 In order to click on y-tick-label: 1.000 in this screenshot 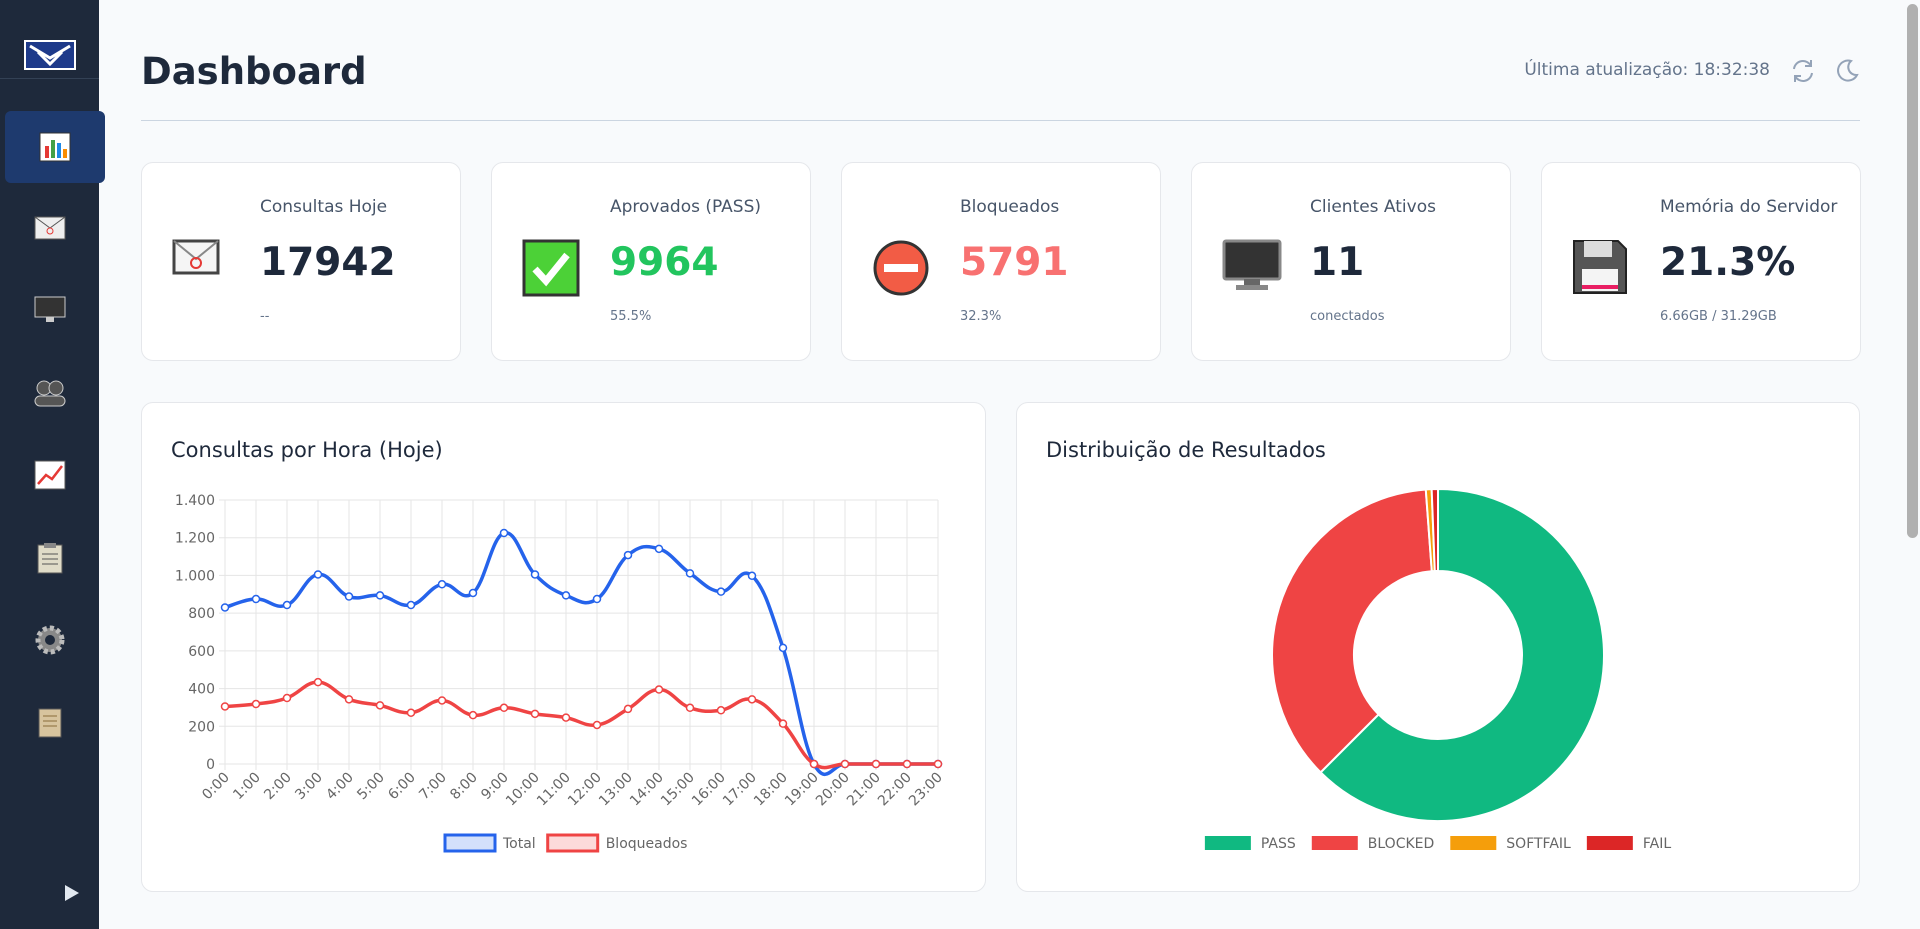, I will do `click(195, 576)`.